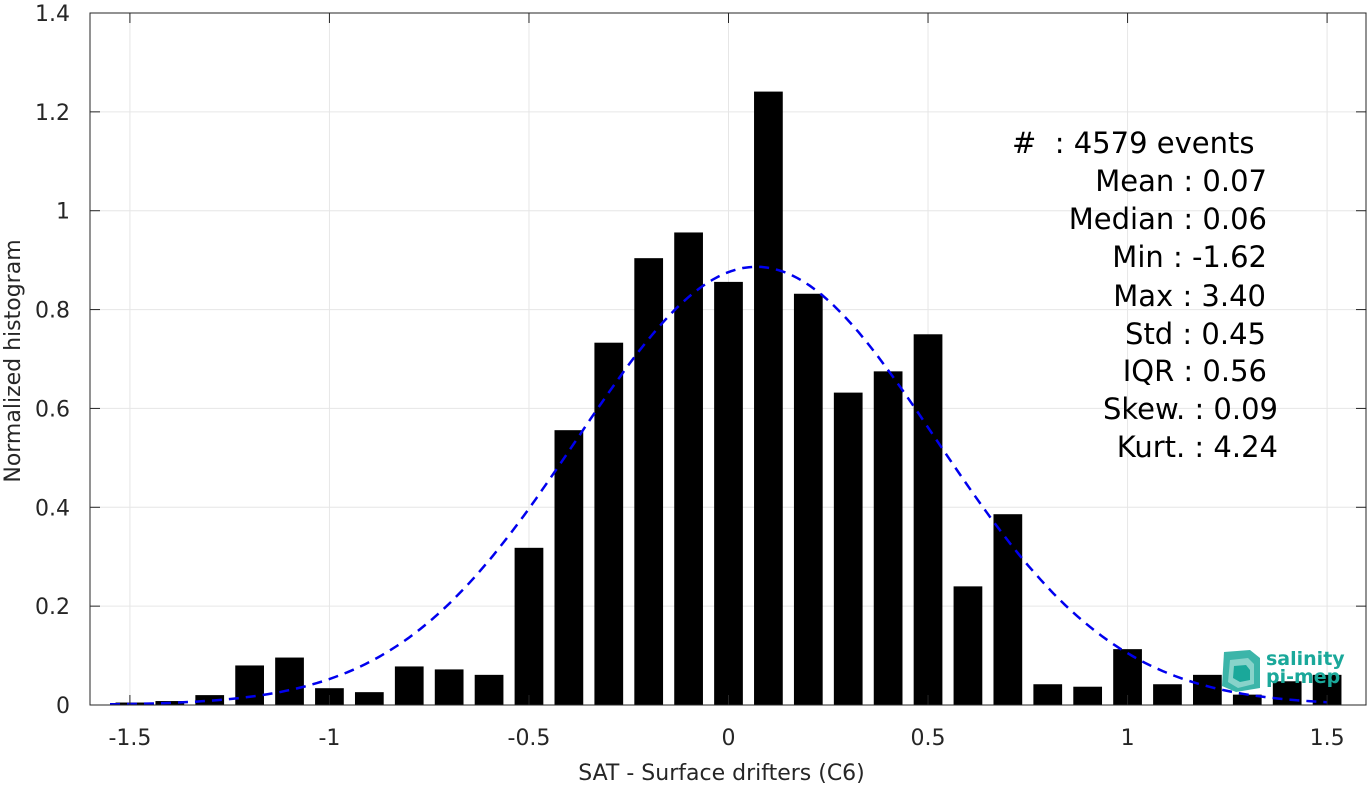 The image size is (1367, 785). I want to click on logo-text-pimep: pi-mep, so click(1303, 677).